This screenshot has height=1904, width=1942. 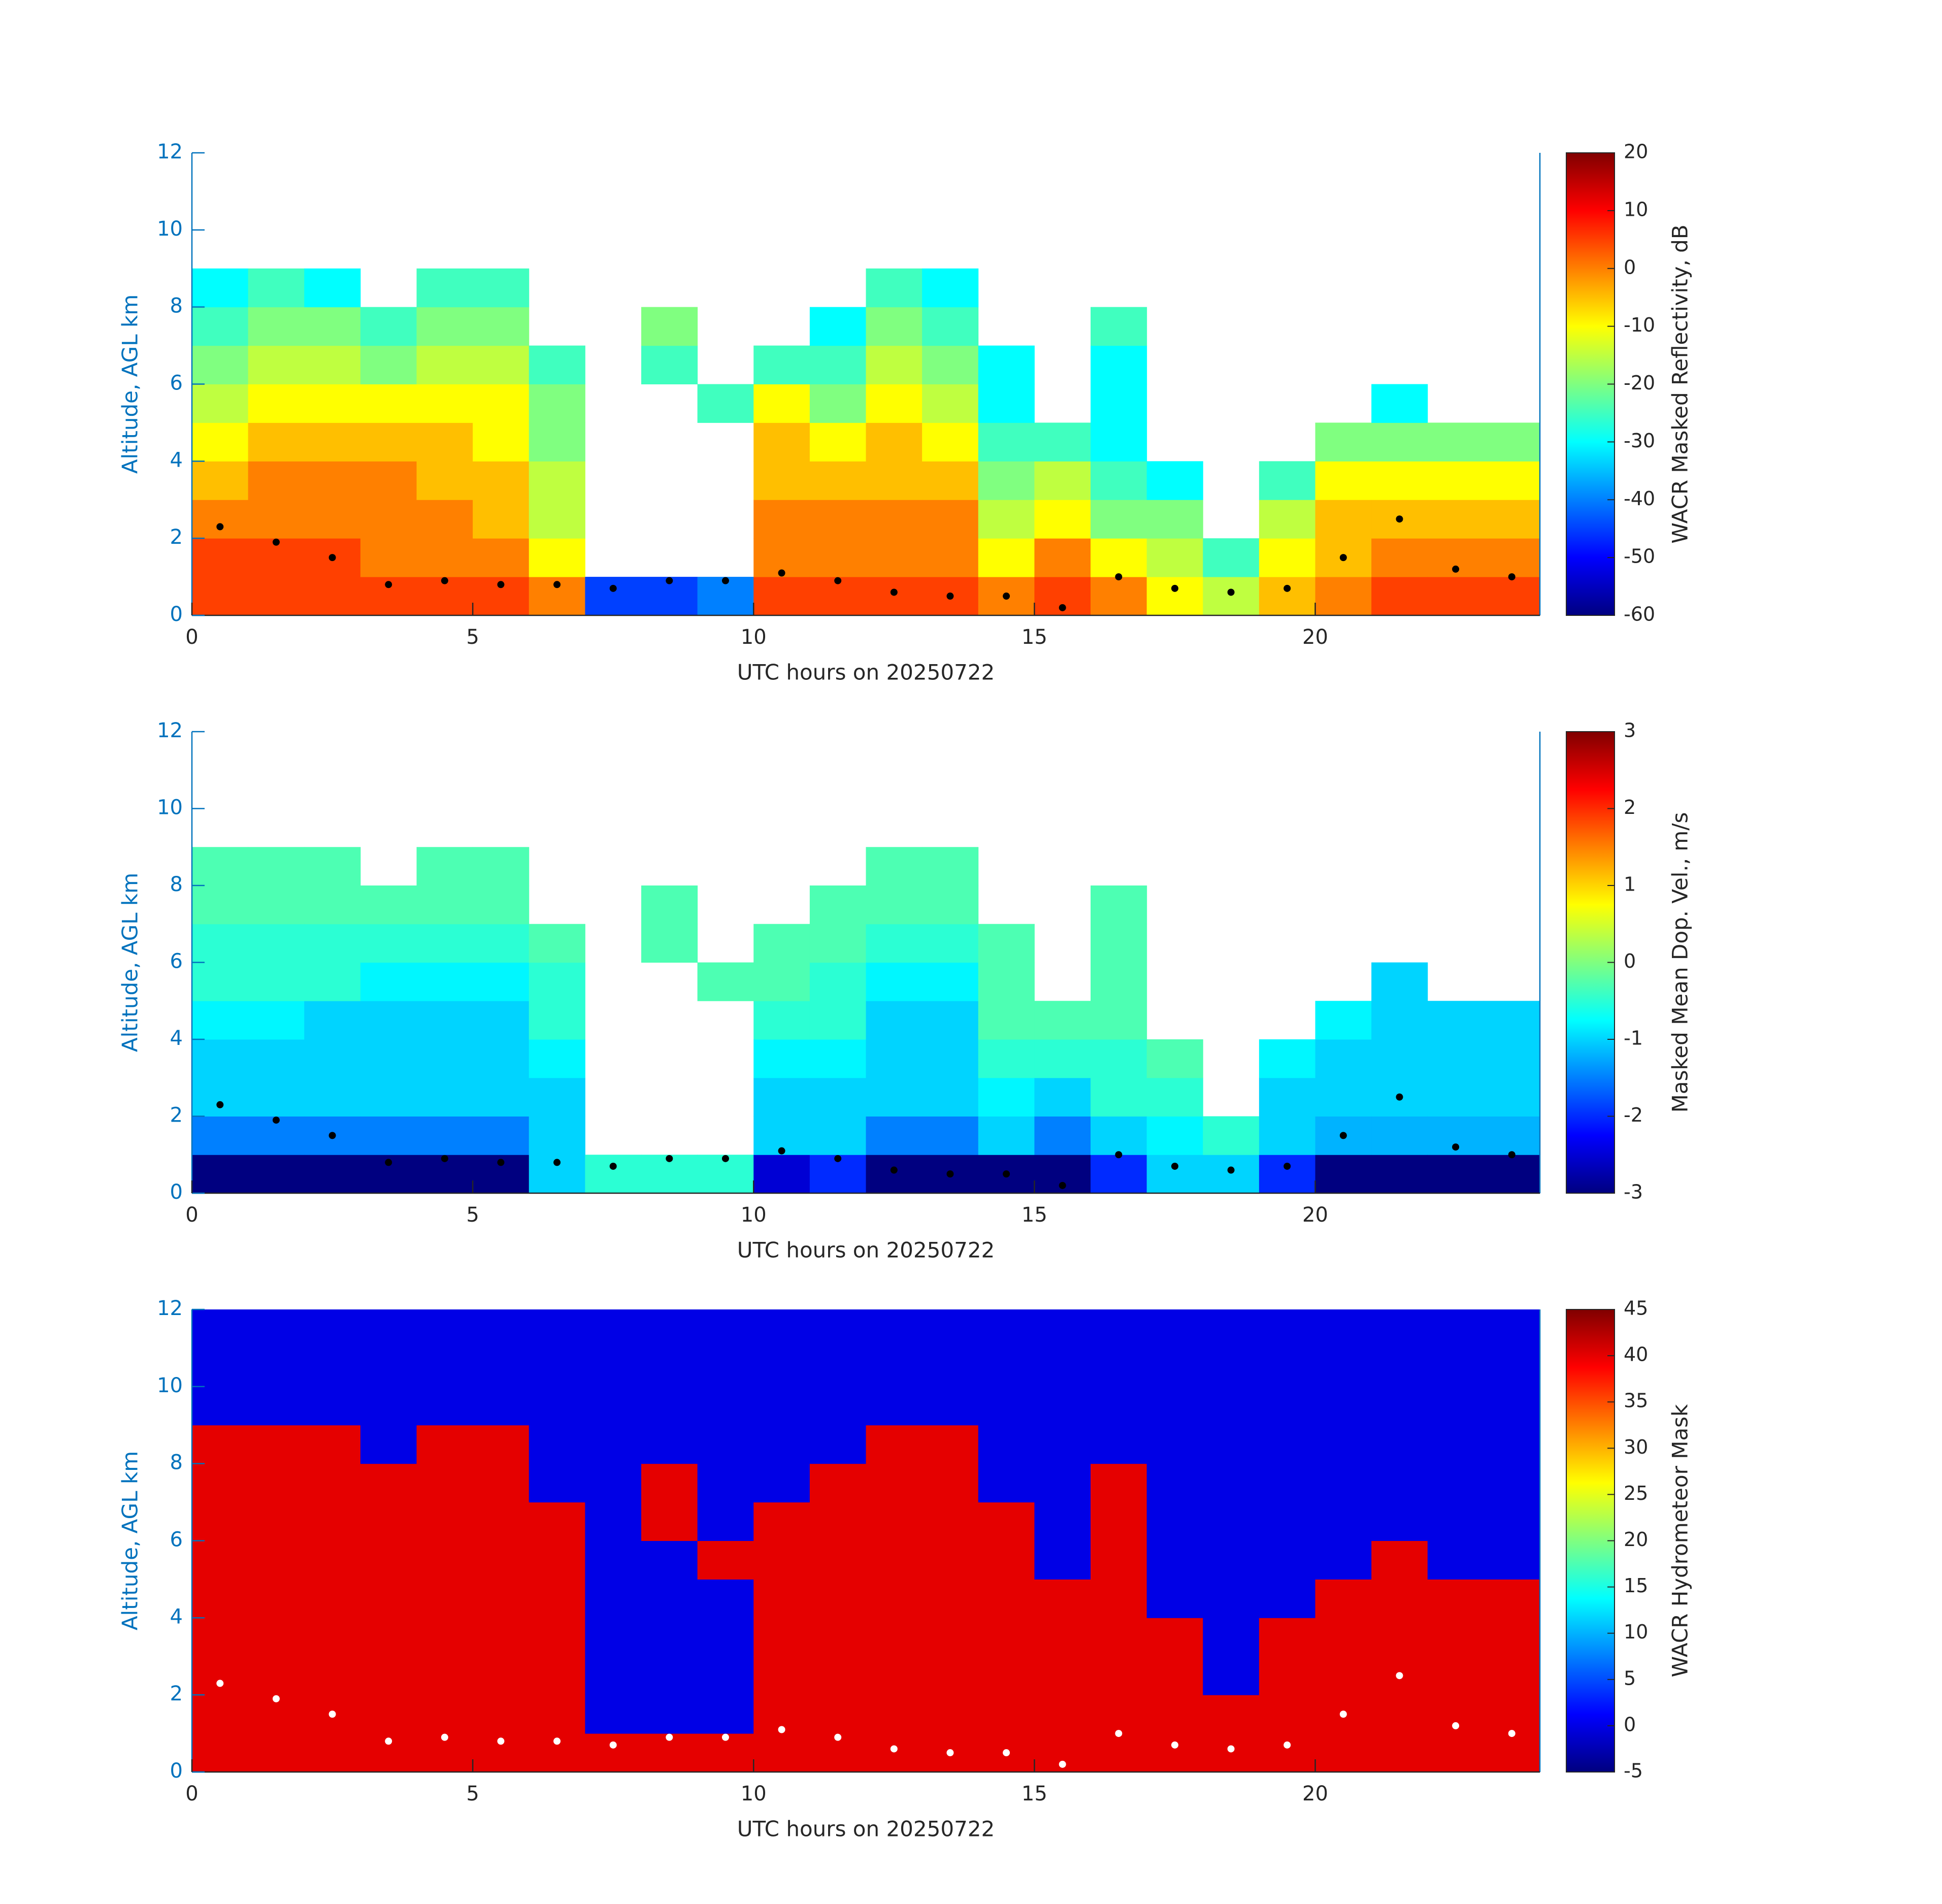 What do you see at coordinates (1633, 1115) in the screenshot?
I see `colorbar-tick-label: -2` at bounding box center [1633, 1115].